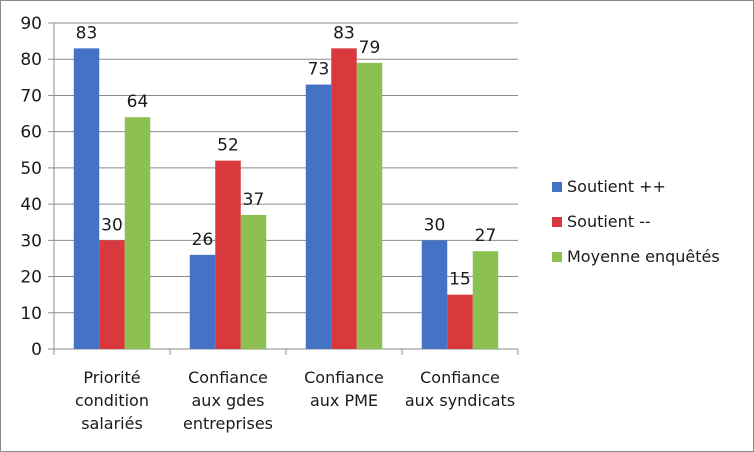  Describe the element at coordinates (31, 133) in the screenshot. I see `y-tick-label: 60` at that location.